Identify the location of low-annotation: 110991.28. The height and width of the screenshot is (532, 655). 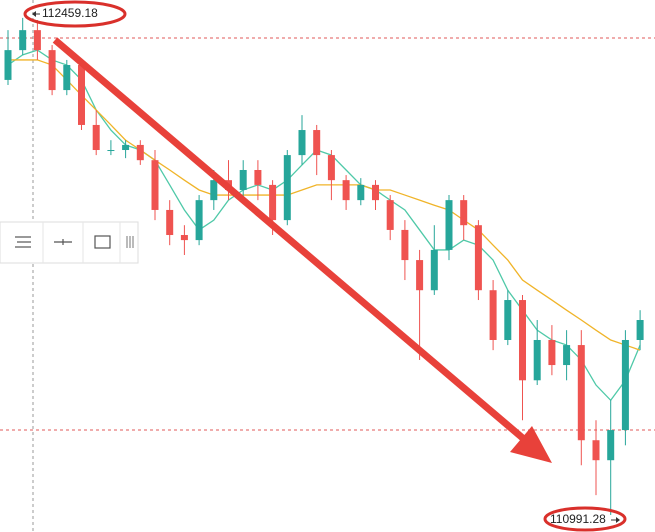
(585, 519).